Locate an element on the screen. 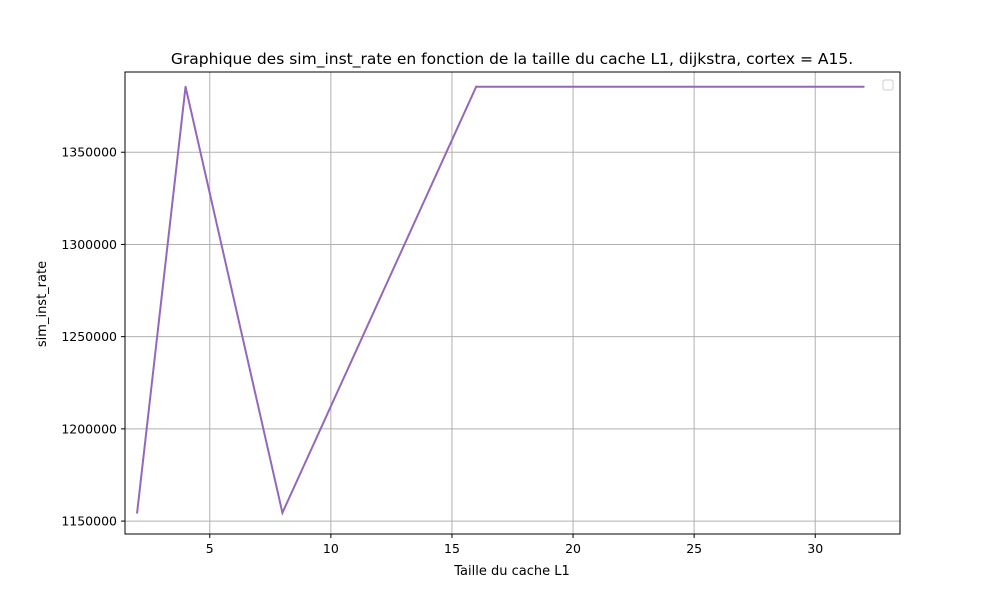  y-tick-label: 1350000 is located at coordinates (89, 152).